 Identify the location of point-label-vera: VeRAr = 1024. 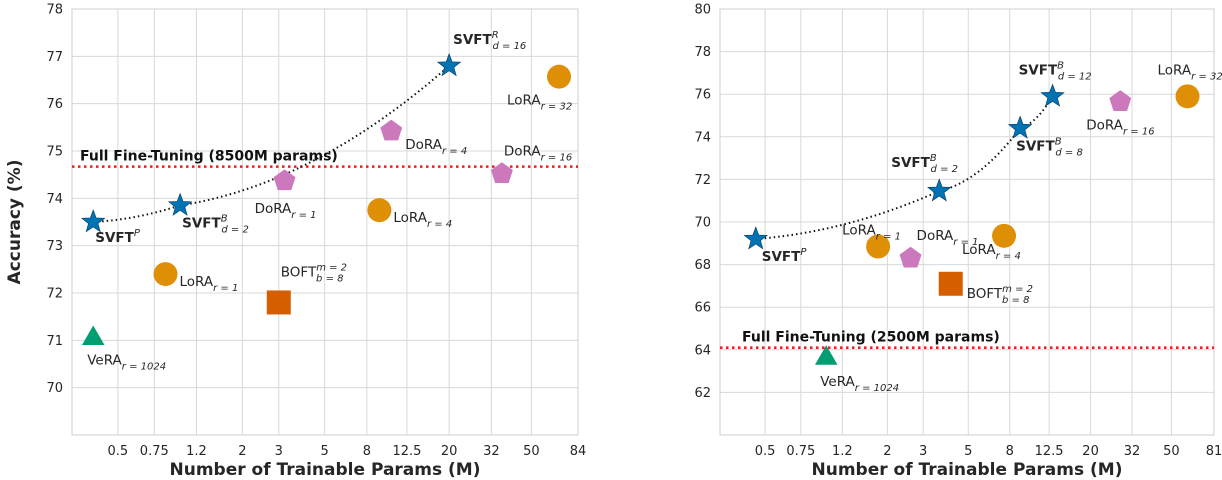
(126, 363).